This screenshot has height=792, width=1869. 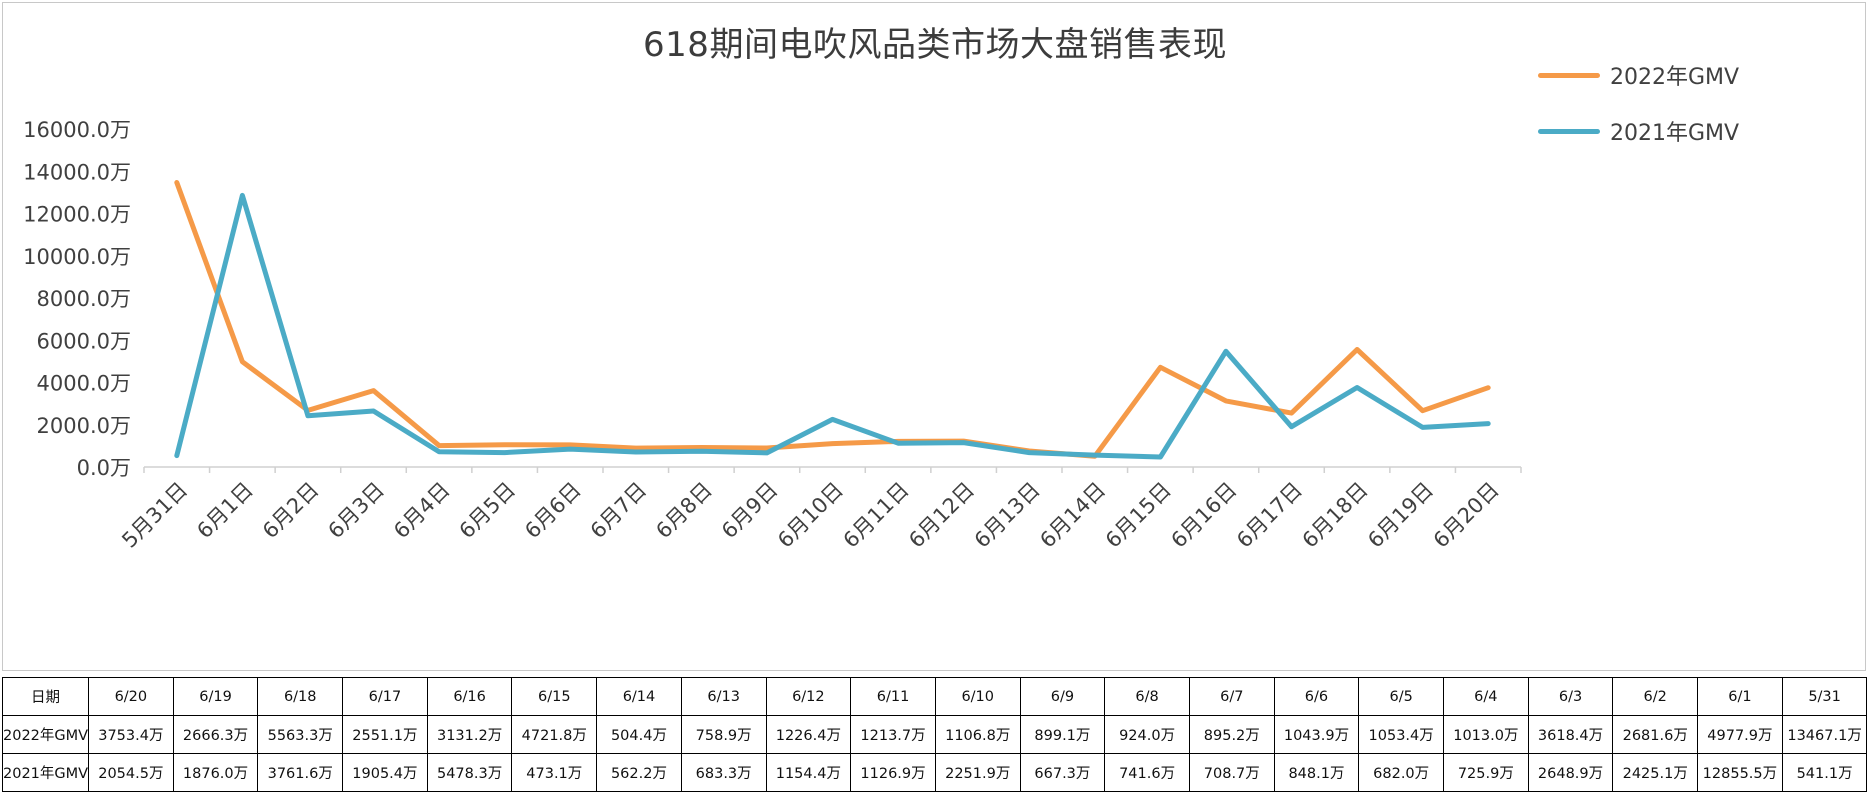 What do you see at coordinates (1740, 696) in the screenshot?
I see `table-header-date: 6/1` at bounding box center [1740, 696].